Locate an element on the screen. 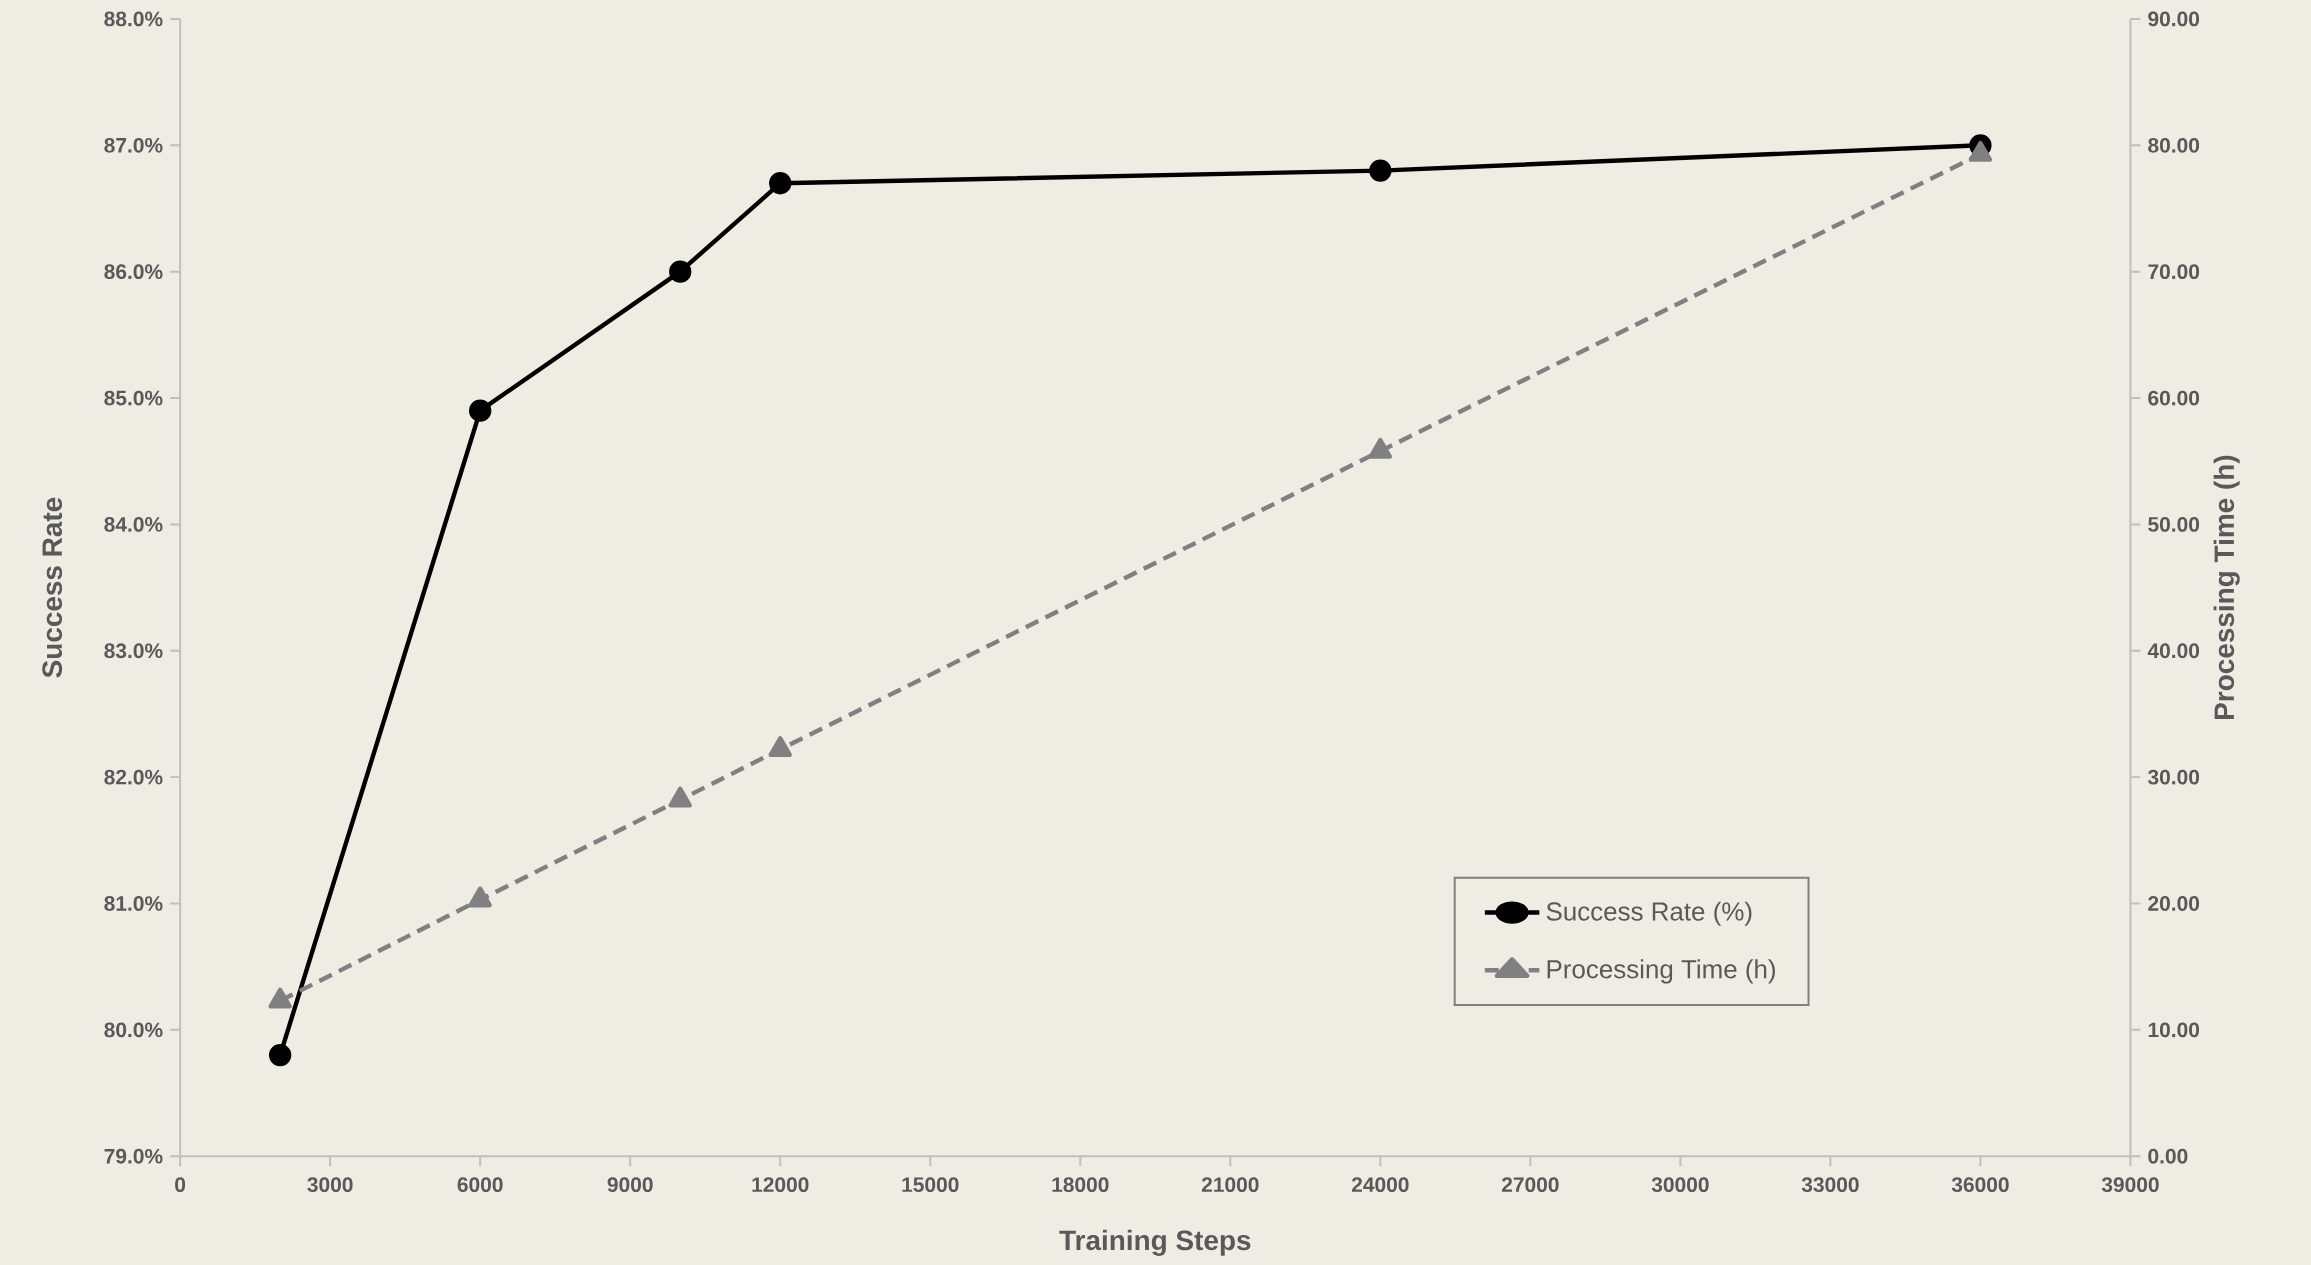 This screenshot has height=1265, width=2311. y-tick-label: 82.0% is located at coordinates (133, 777).